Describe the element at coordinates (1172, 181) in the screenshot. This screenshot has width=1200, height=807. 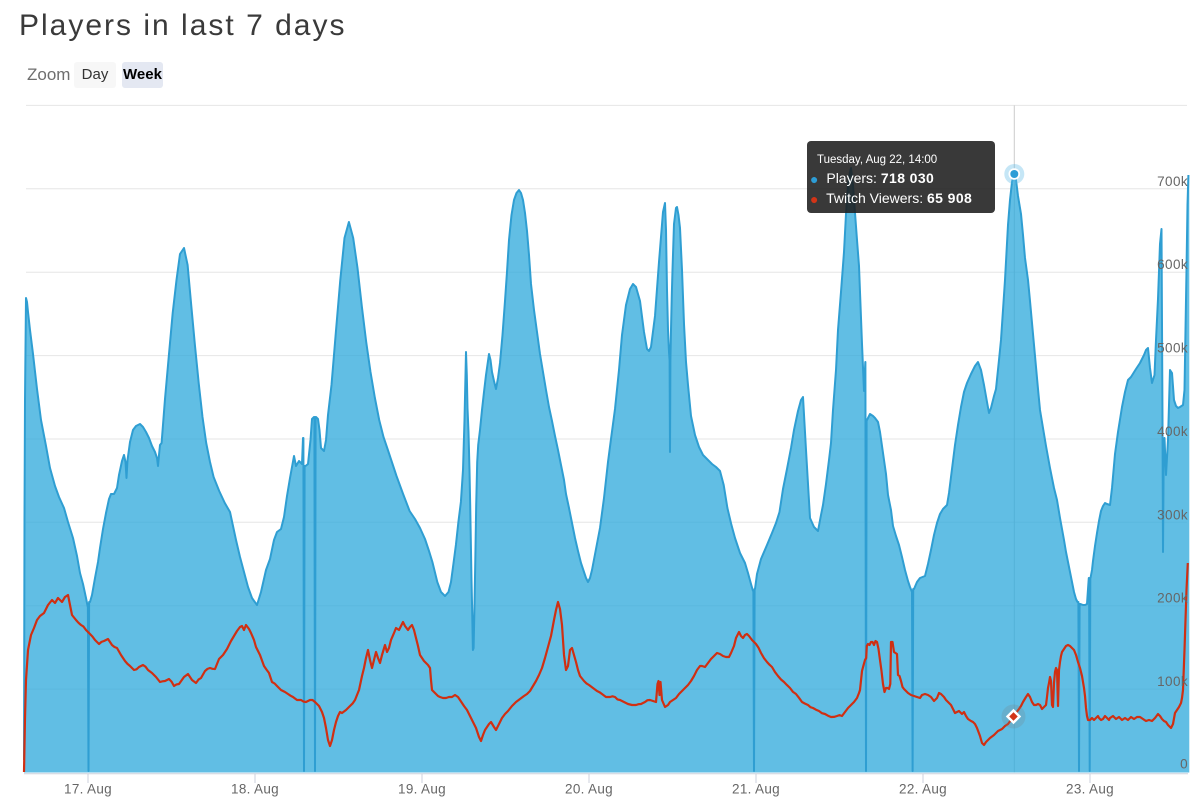
I see `svg-text: 700k` at that location.